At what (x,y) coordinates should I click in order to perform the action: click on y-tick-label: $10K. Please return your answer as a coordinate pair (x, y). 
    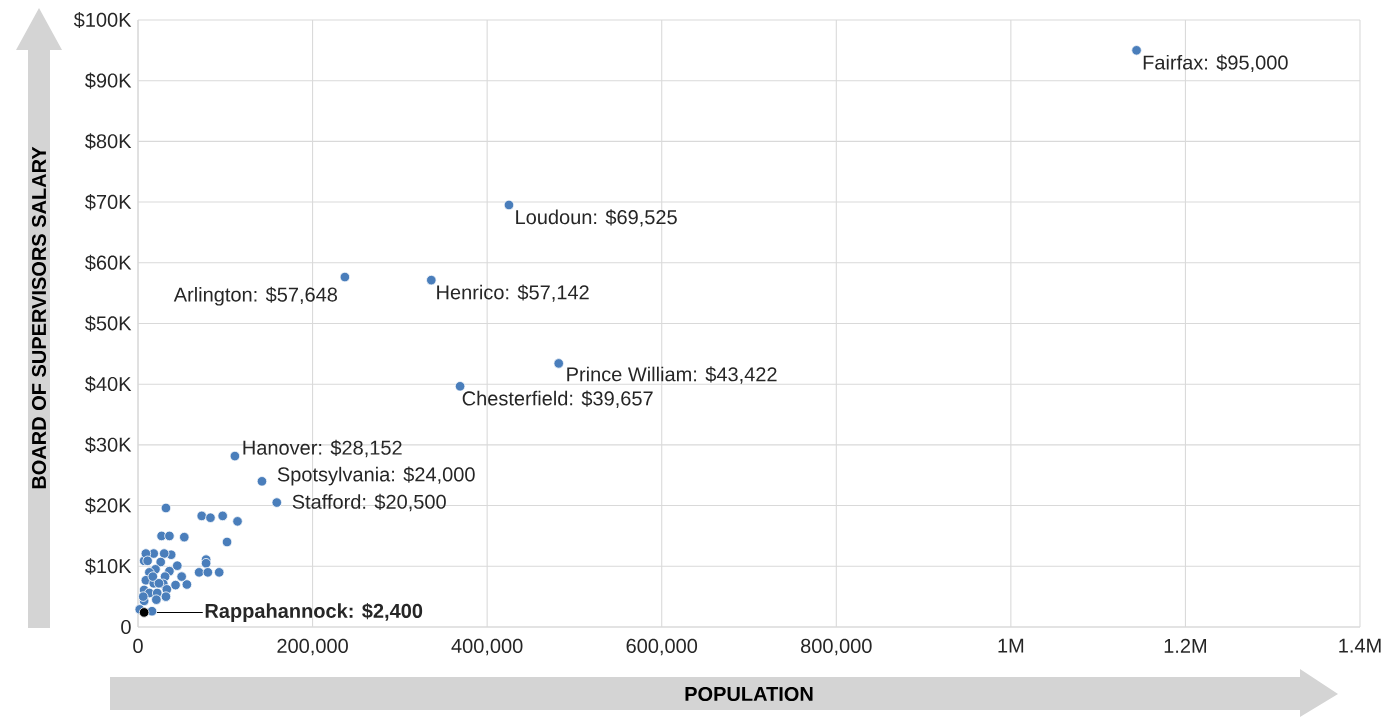
    Looking at the image, I should click on (108, 566).